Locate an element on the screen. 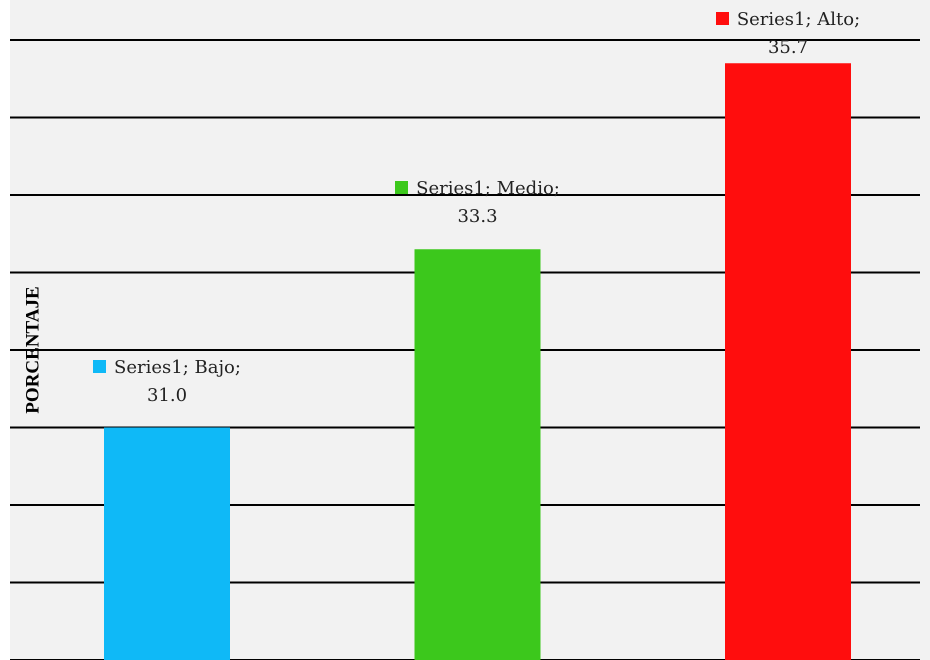  data-label: Series1; Alto; 35.7 is located at coordinates (788, 34).